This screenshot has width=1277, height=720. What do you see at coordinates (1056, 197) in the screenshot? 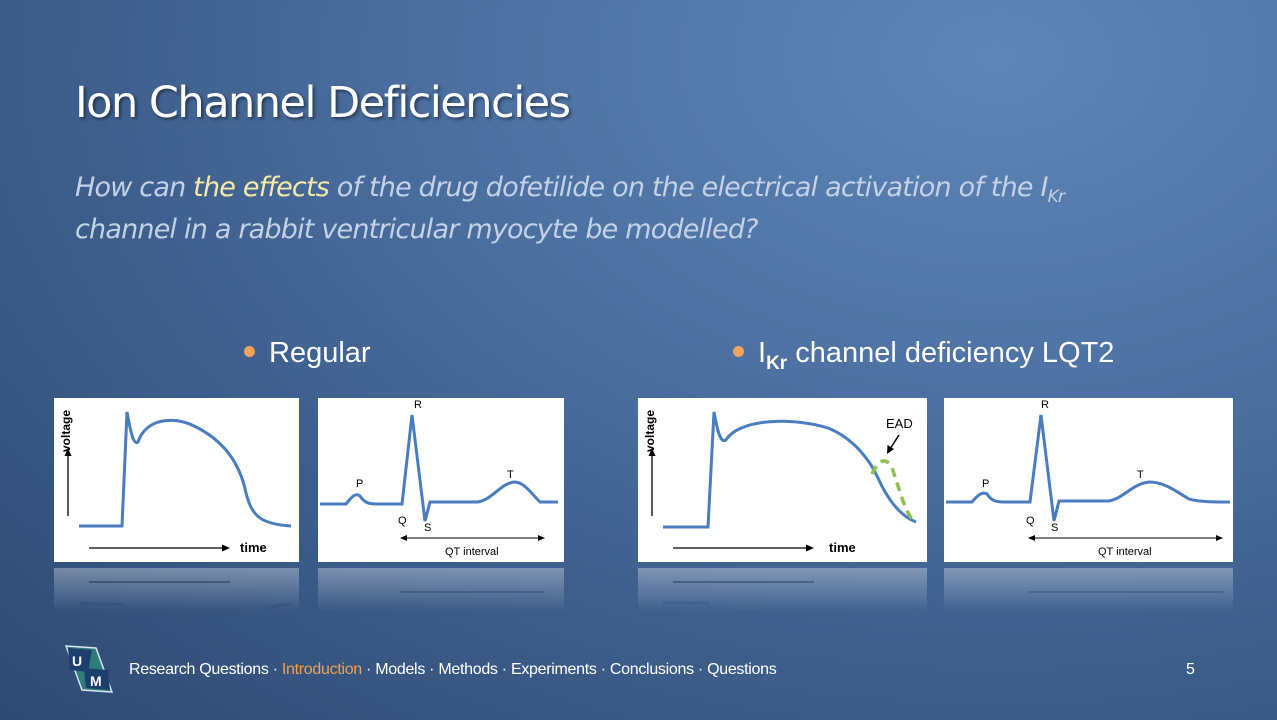
I see `question-subscript: Kr` at bounding box center [1056, 197].